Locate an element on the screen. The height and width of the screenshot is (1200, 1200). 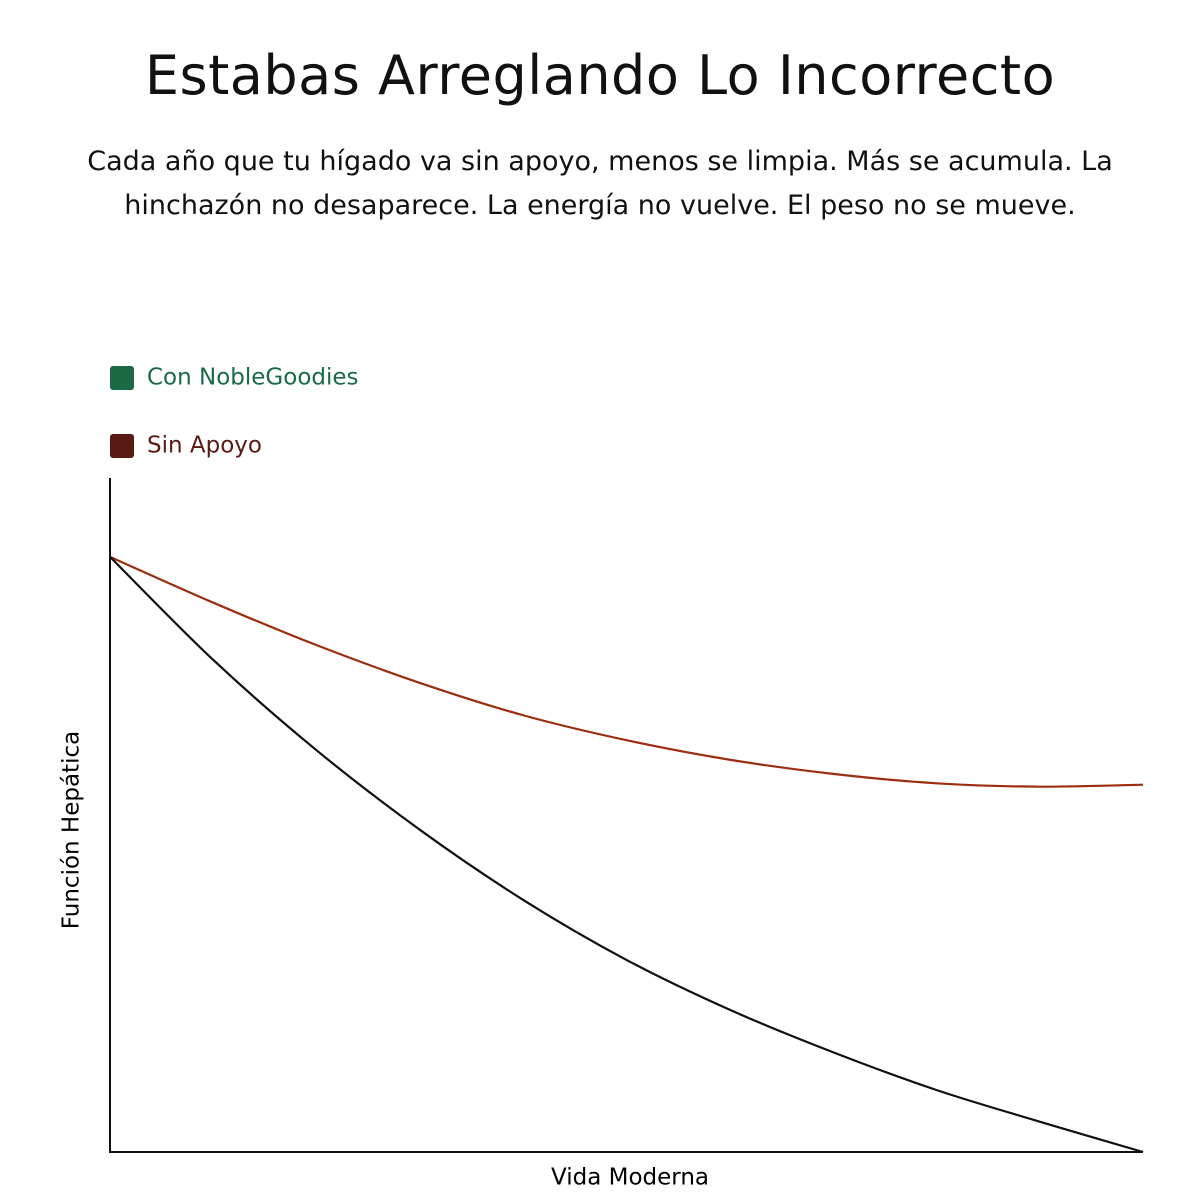
legend-label: Sin Apoyo is located at coordinates (204, 446).